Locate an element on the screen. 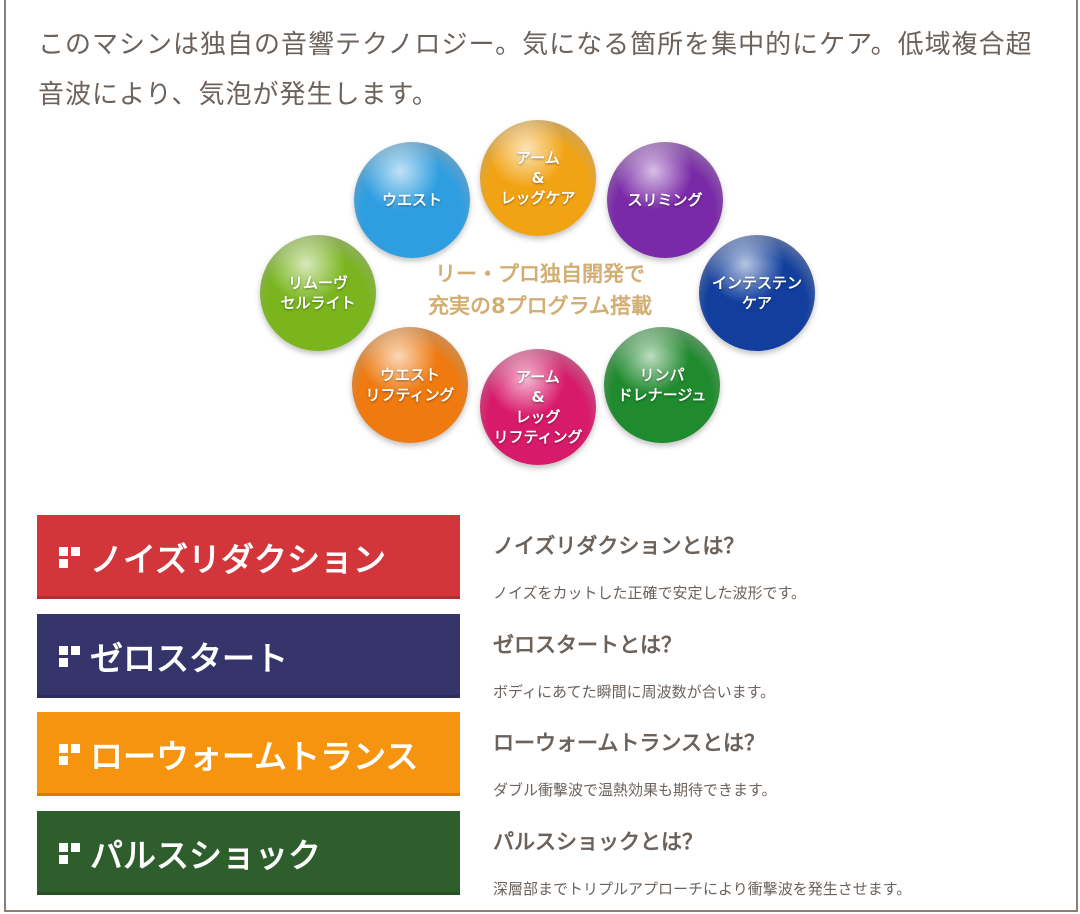  feature-banner-label: パルスショック is located at coordinates (205, 855).